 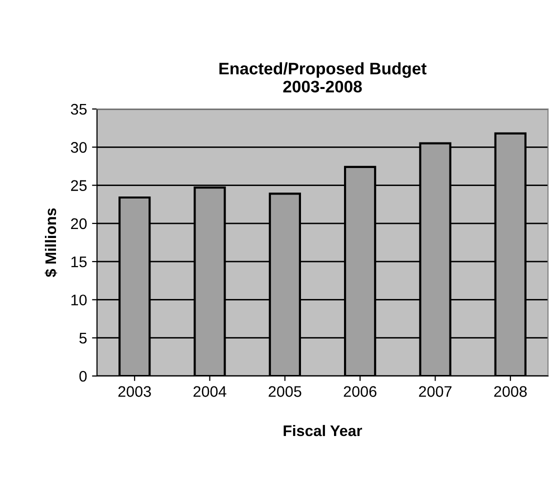 I want to click on chart-title: Enacted/Proposed Budget 2003-2008, so click(x=322, y=77).